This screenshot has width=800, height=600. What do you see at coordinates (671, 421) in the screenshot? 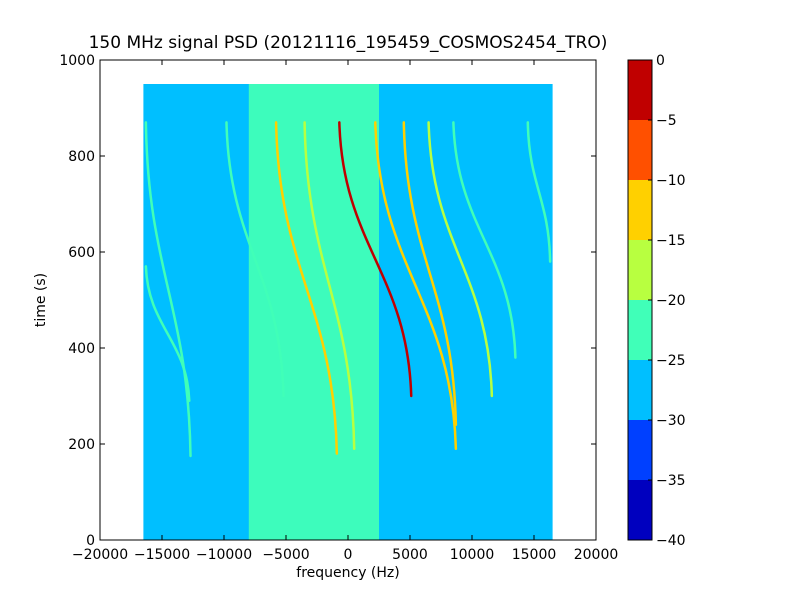
I see `colorbar-tick-label: −30` at bounding box center [671, 421].